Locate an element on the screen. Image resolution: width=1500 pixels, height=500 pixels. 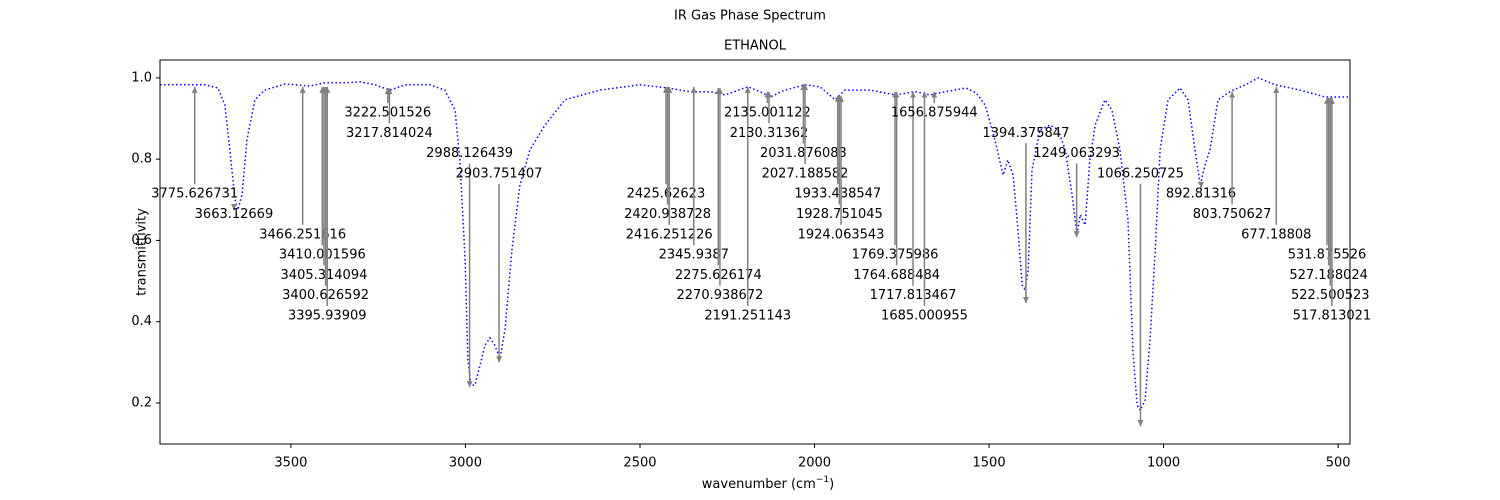
annotation-label: 1249.063293 is located at coordinates (1076, 153).